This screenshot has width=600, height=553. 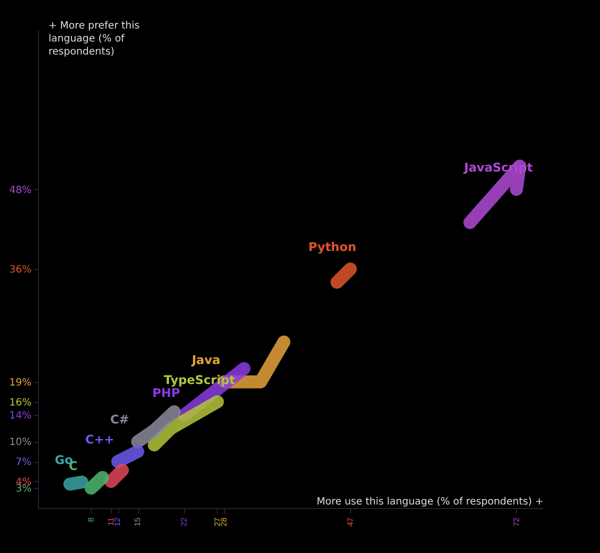 What do you see at coordinates (332, 247) in the screenshot?
I see `series-label: Python` at bounding box center [332, 247].